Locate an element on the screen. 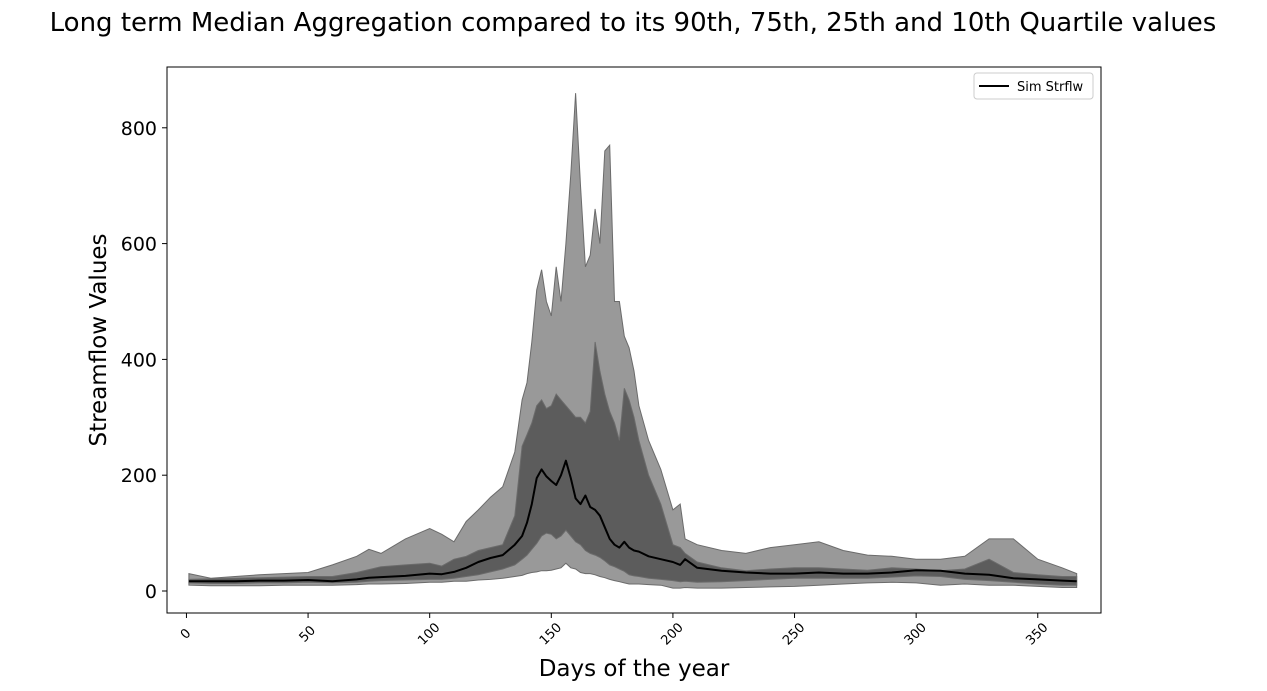 The width and height of the screenshot is (1267, 691). x-axis-label: Days of the year is located at coordinates (634, 669).